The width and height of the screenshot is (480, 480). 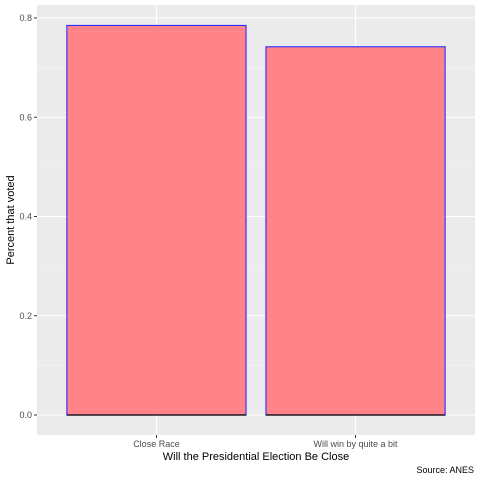 What do you see at coordinates (25, 415) in the screenshot?
I see `y-tick-label: 0.0` at bounding box center [25, 415].